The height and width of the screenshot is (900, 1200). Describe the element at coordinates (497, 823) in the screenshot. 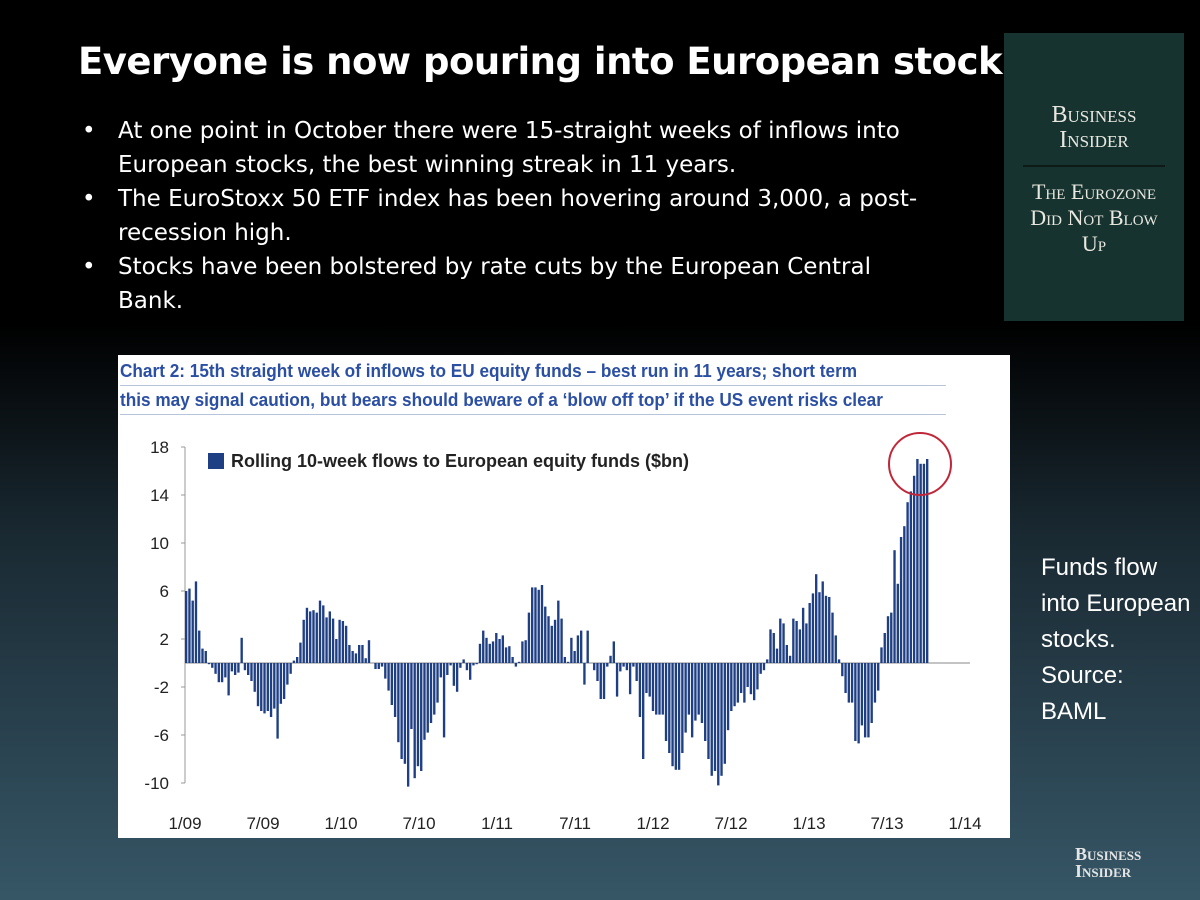

I see `x-tick-label: 1/11` at that location.